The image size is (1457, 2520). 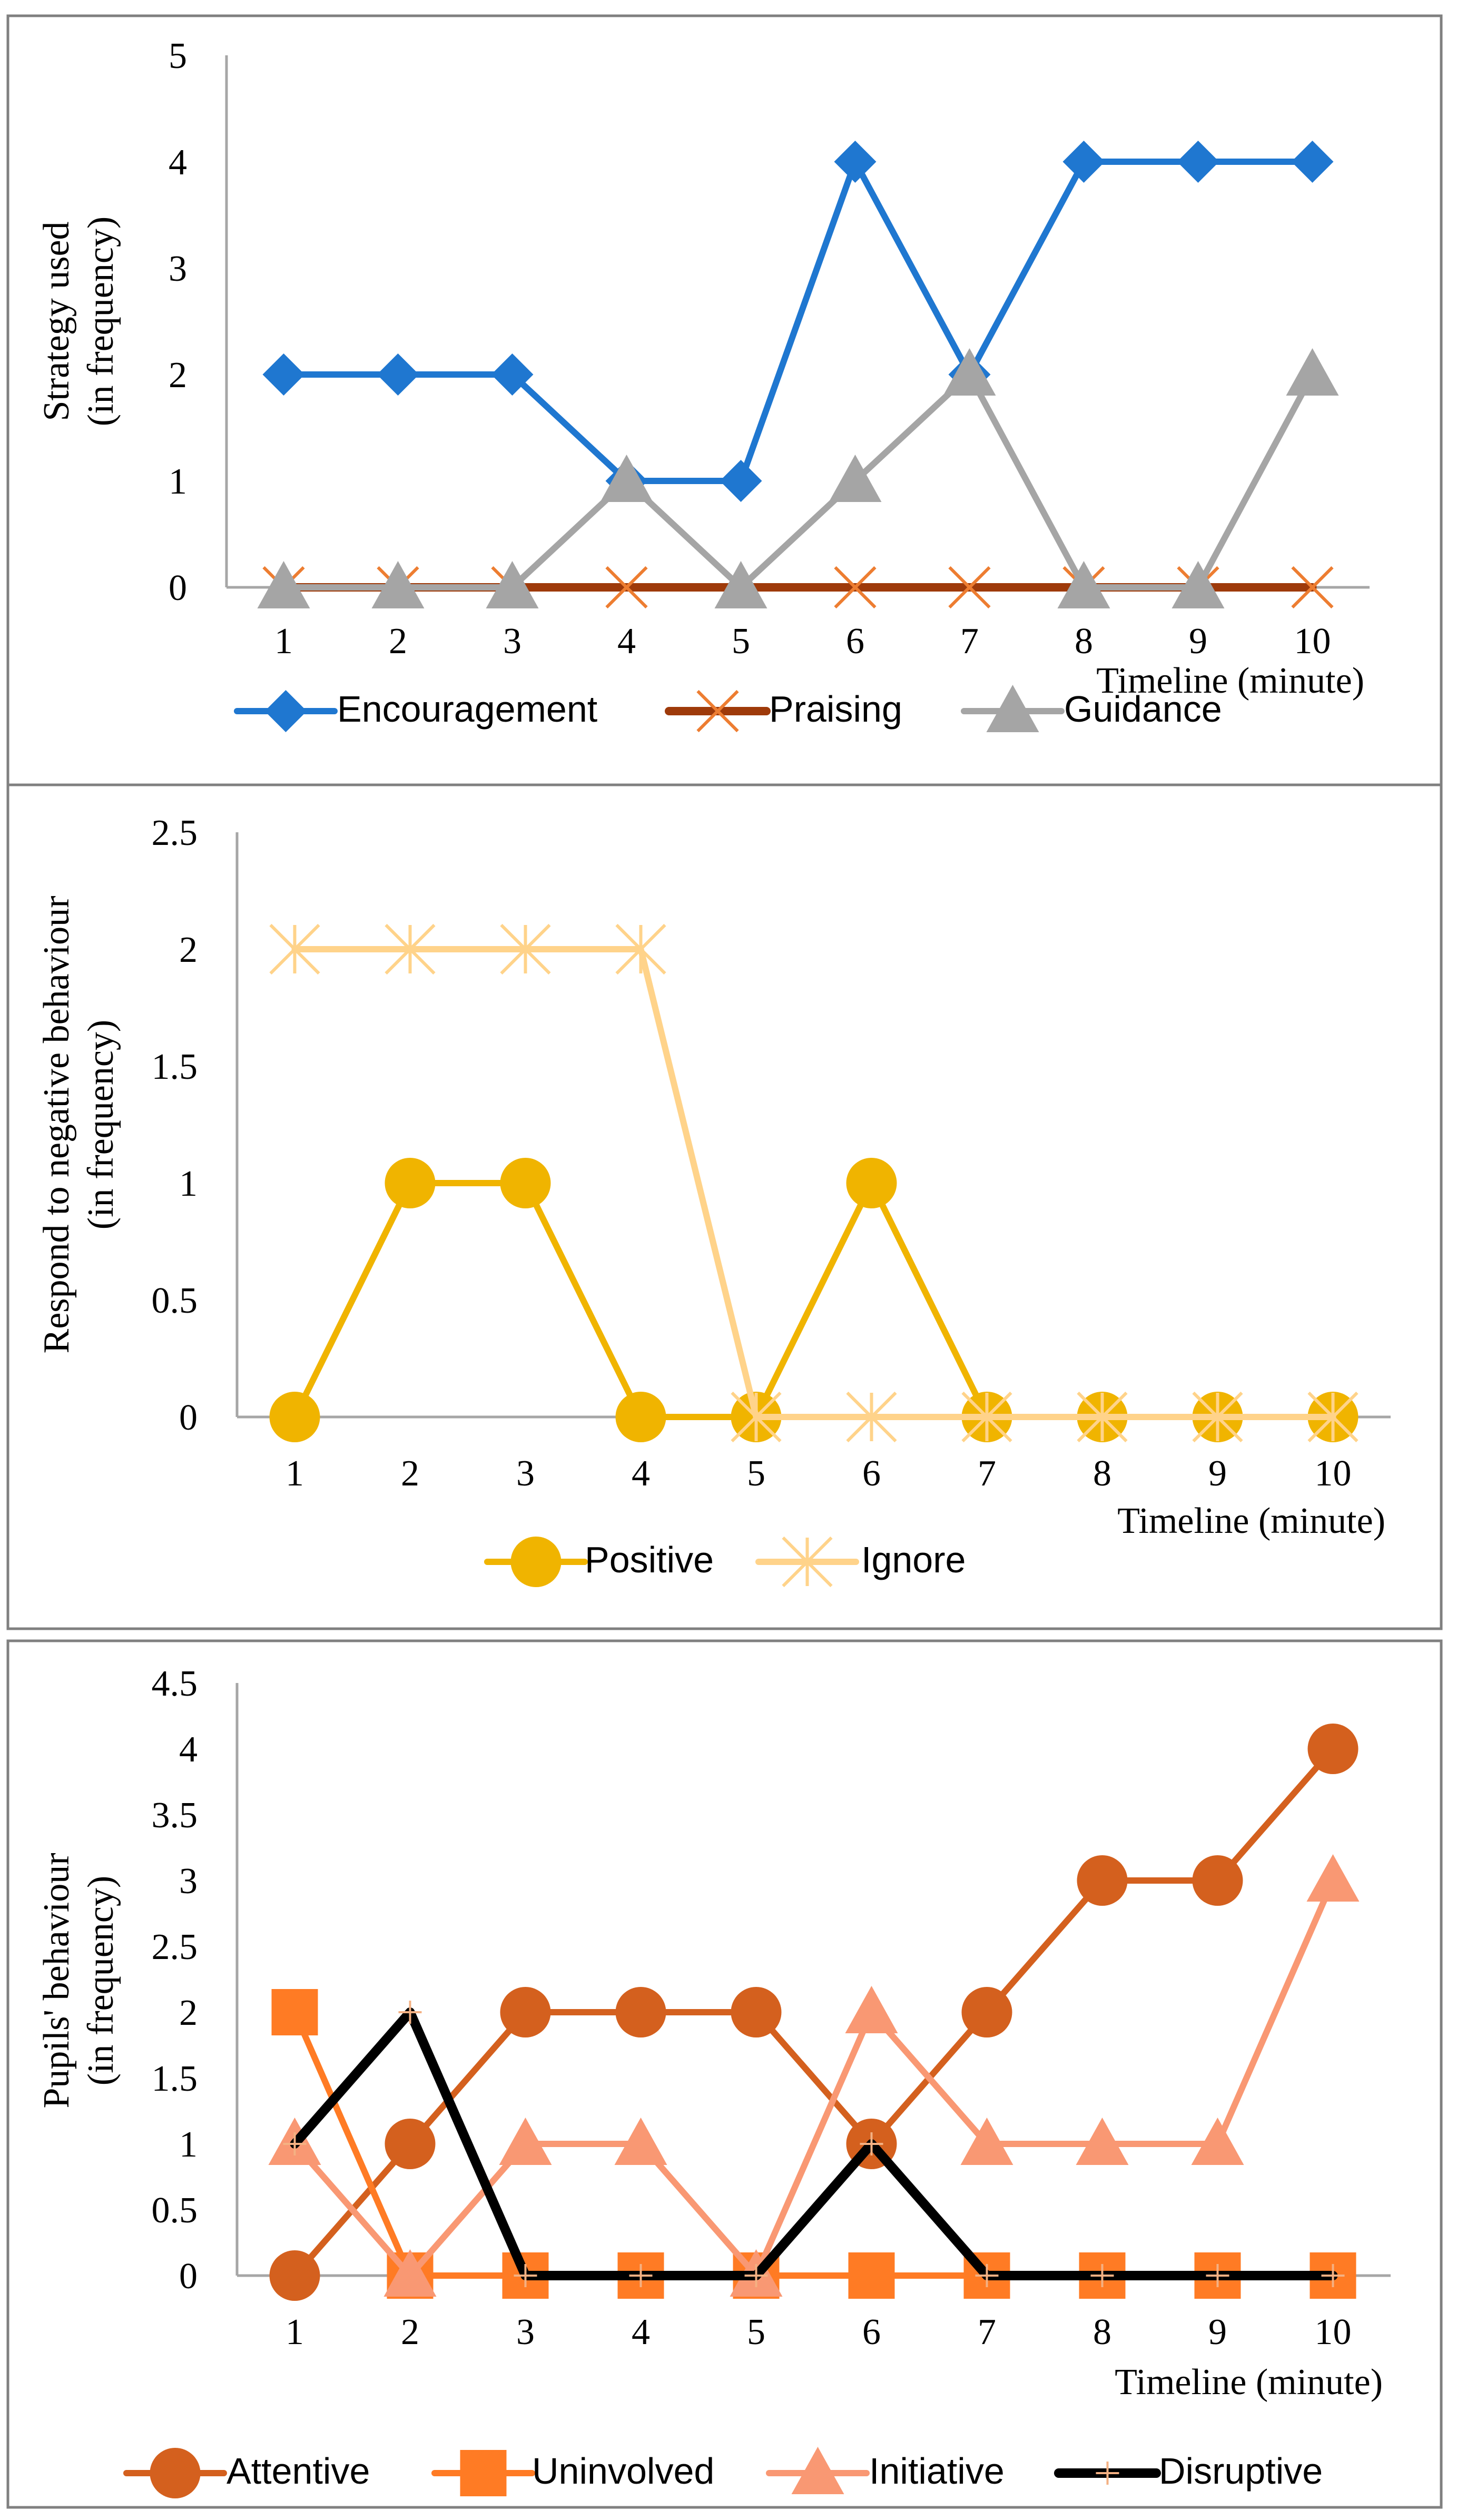 I want to click on y-tick-label: 4, so click(x=188, y=1749).